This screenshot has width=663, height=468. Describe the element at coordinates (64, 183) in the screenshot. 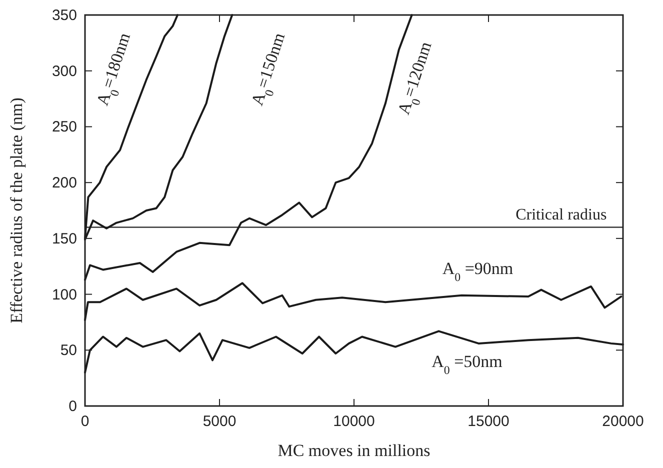

I see `y-tick-label: 200` at that location.